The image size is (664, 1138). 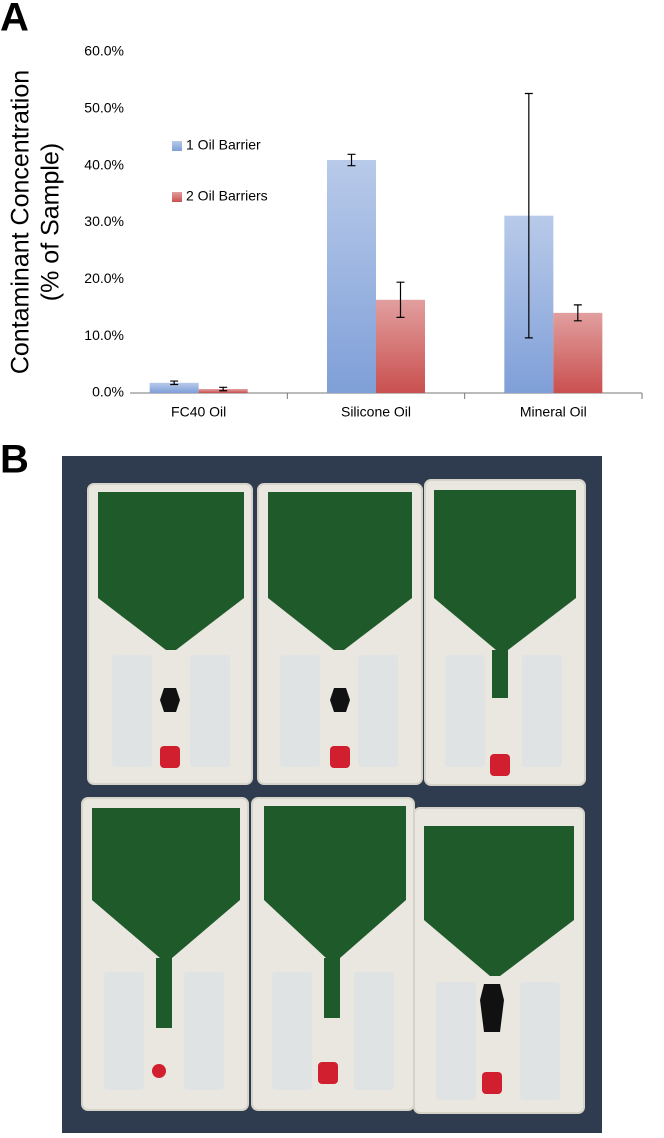 What do you see at coordinates (104, 335) in the screenshot?
I see `y-tick-label: 10.0%` at bounding box center [104, 335].